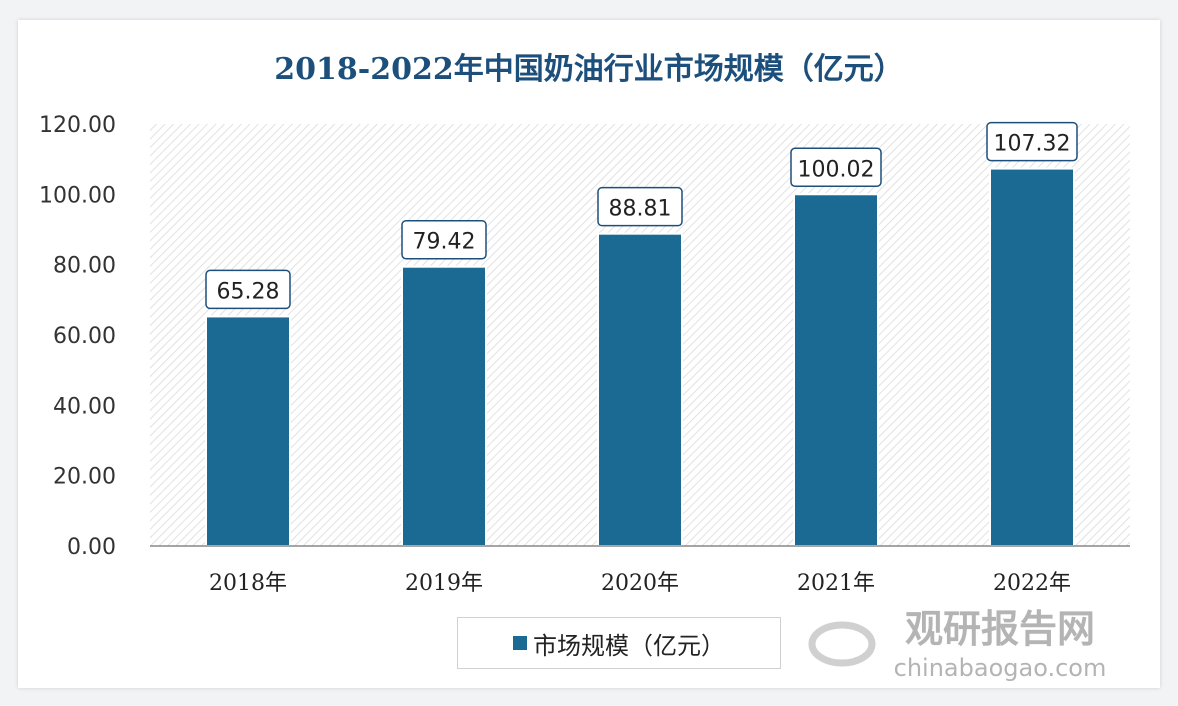 This screenshot has width=1178, height=706. I want to click on legend: 市场规模（亿元）, so click(619, 643).